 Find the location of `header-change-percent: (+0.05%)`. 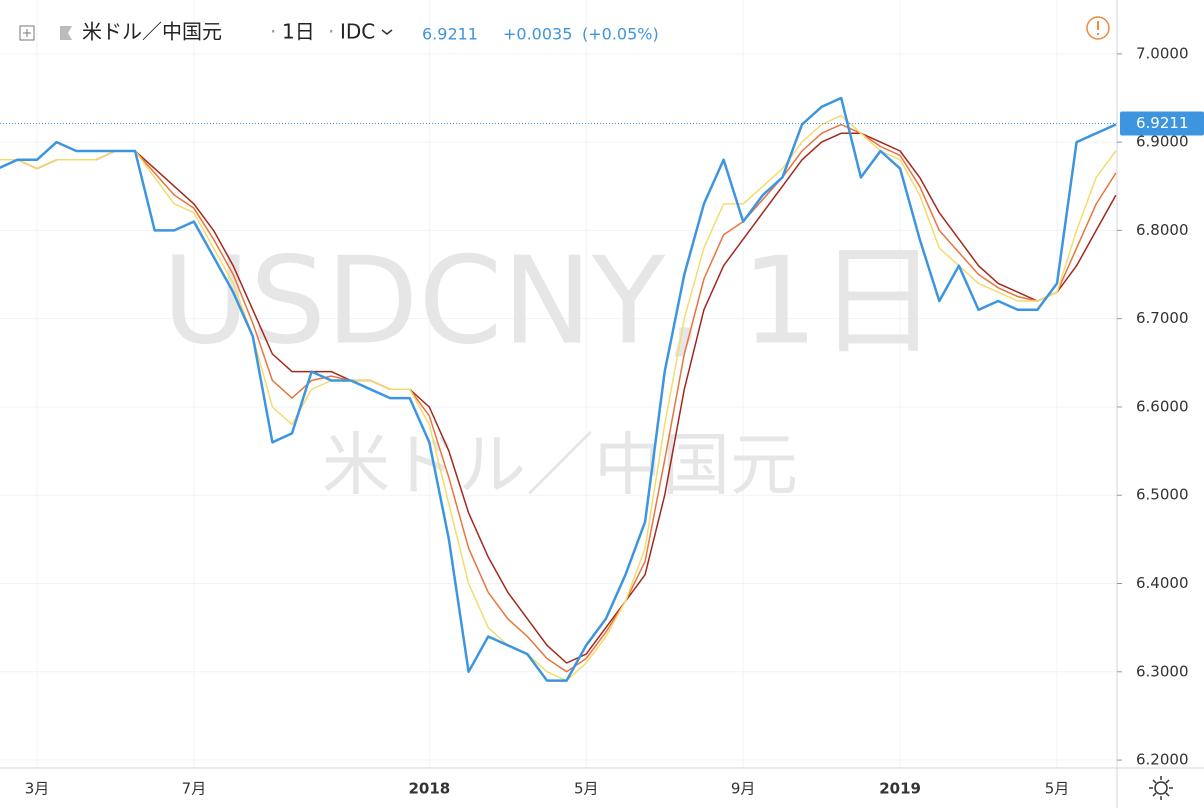

header-change-percent: (+0.05%) is located at coordinates (620, 34).